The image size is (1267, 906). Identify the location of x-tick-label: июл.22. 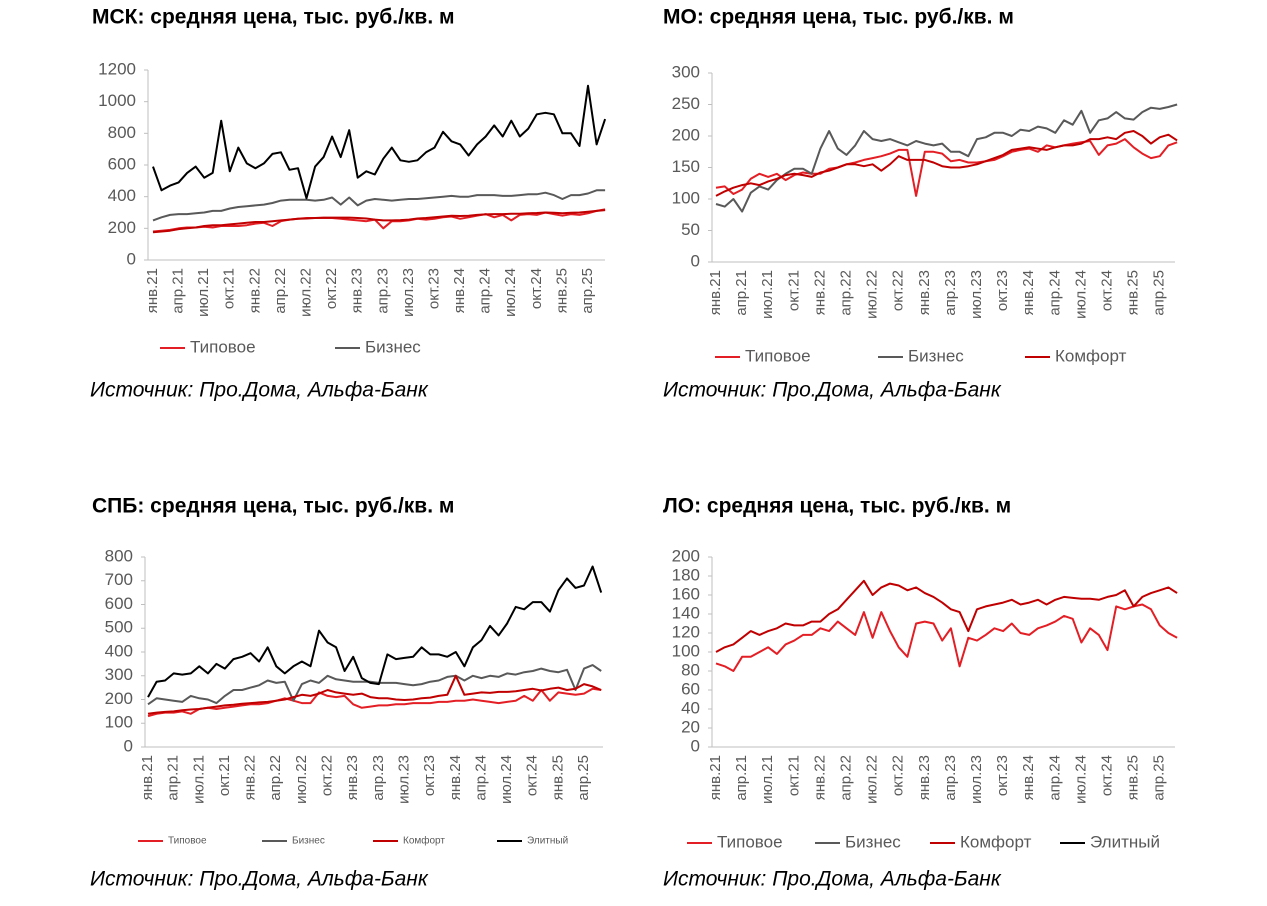
(301, 779).